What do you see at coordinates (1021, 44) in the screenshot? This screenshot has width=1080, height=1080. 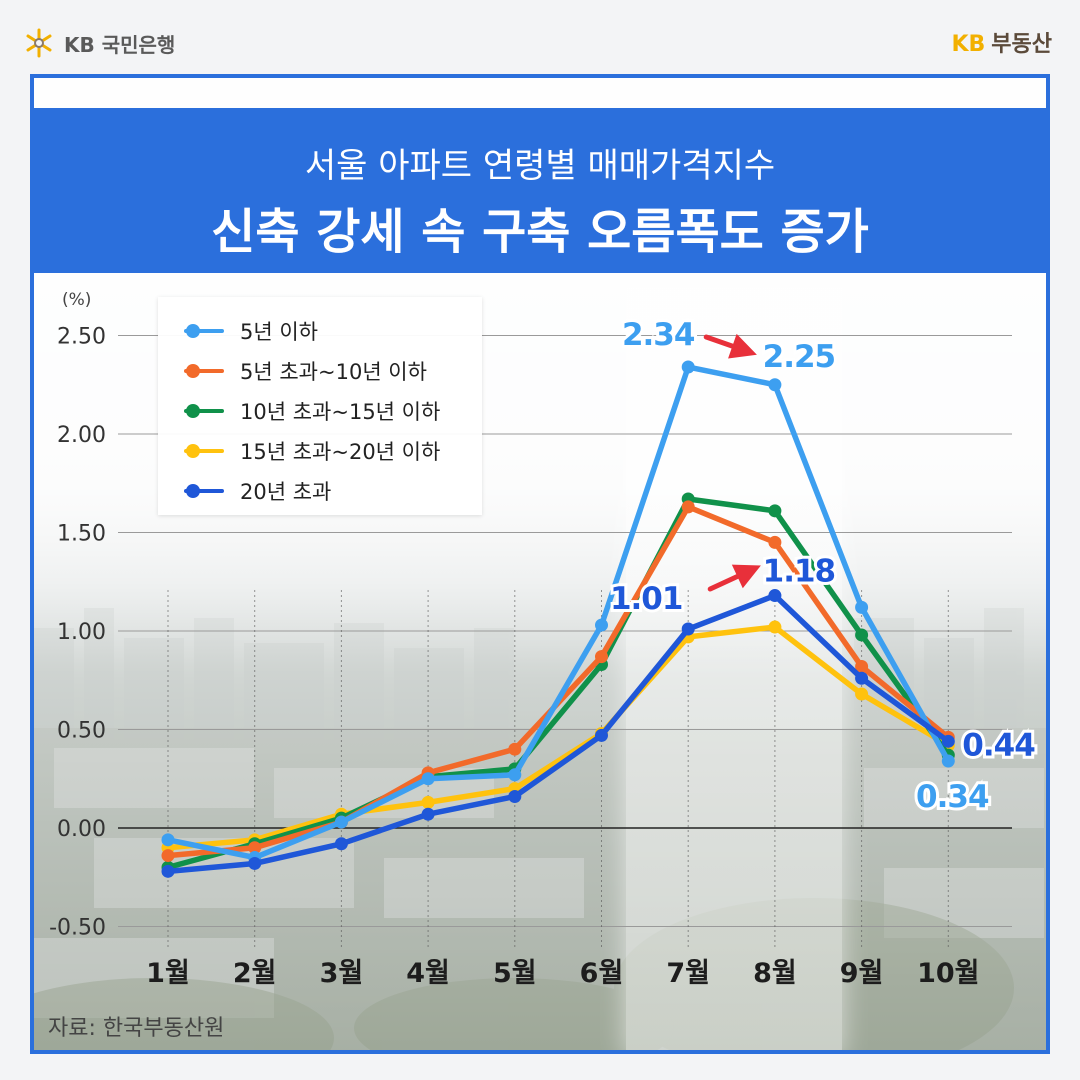 I see `brand-name: 부동산` at bounding box center [1021, 44].